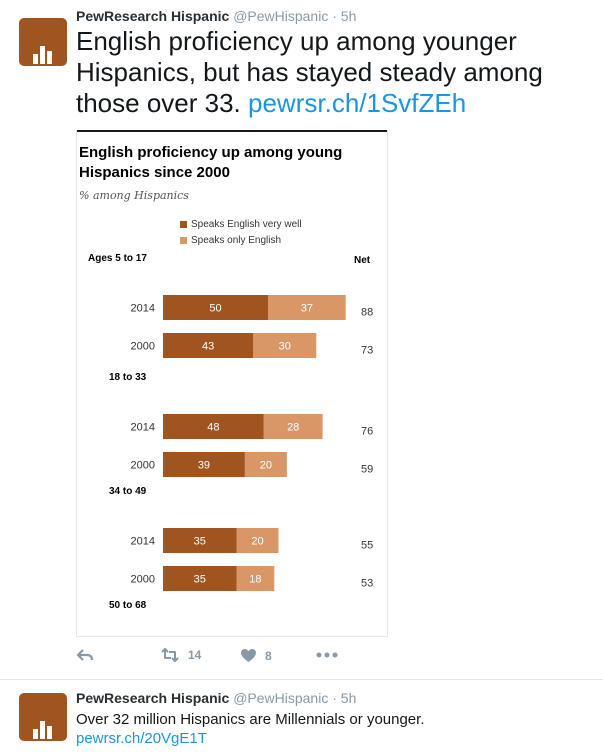 The width and height of the screenshot is (603, 756). Describe the element at coordinates (134, 195) in the screenshot. I see `chart-subtitle: % among Hispanics` at that location.